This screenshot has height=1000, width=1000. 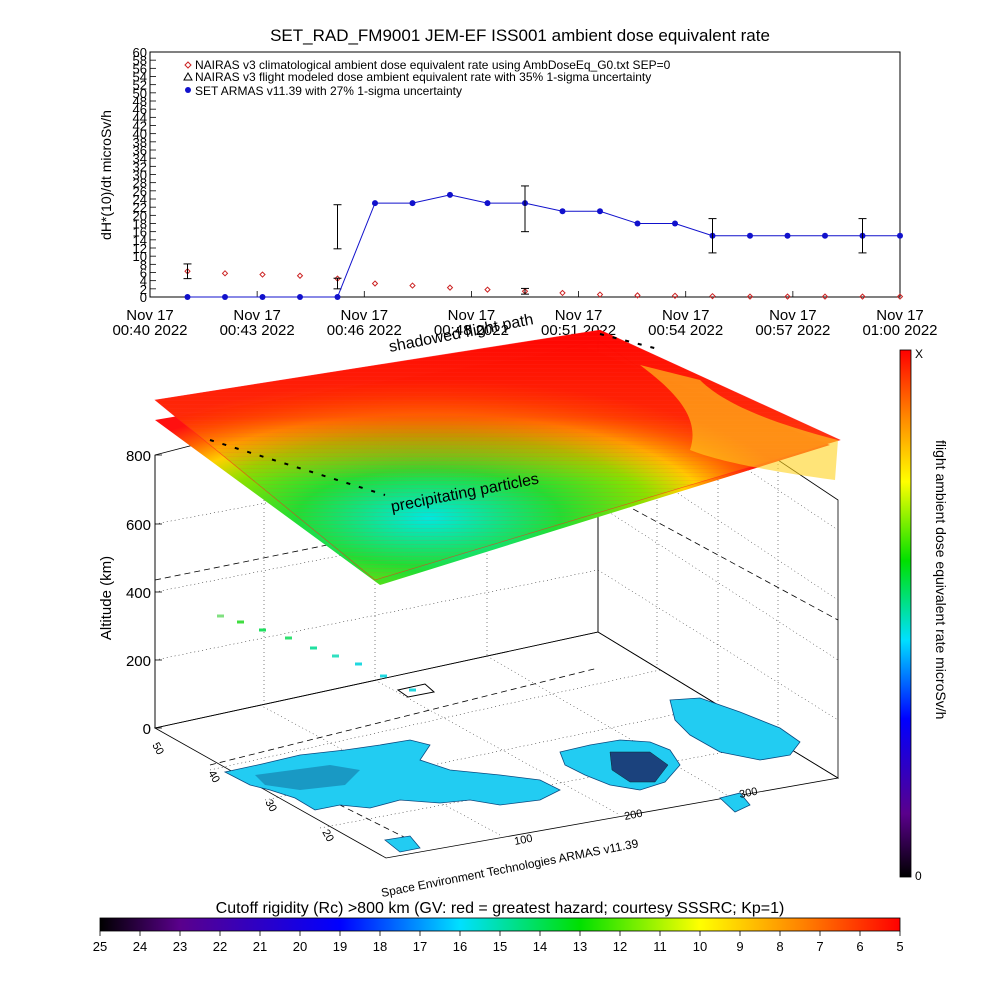 What do you see at coordinates (270, 806) in the screenshot?
I see `latitude-tick-label: 30` at bounding box center [270, 806].